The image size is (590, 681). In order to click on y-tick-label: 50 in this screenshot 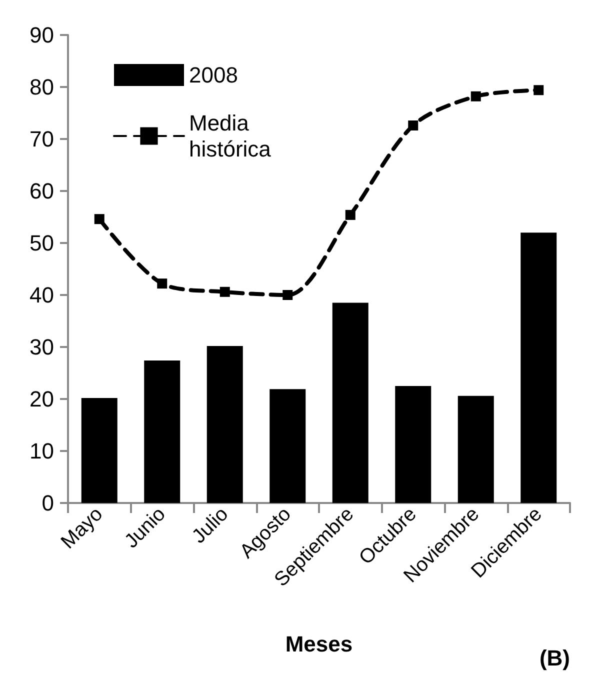, I will do `click(42, 243)`.